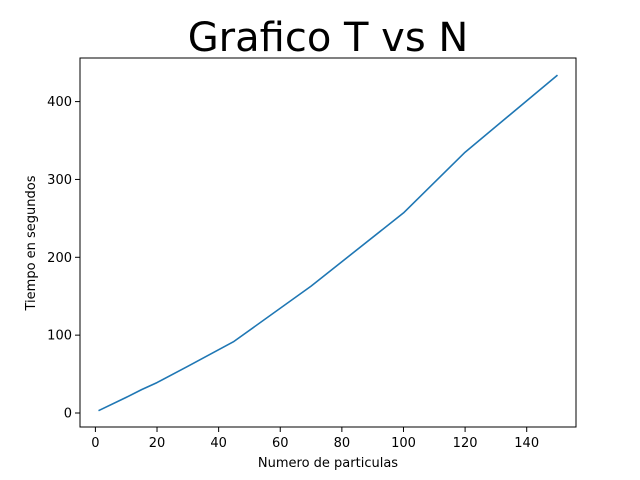  I want to click on x-axis: 0 20 40 60 80 100 120 140, so click(315, 439).